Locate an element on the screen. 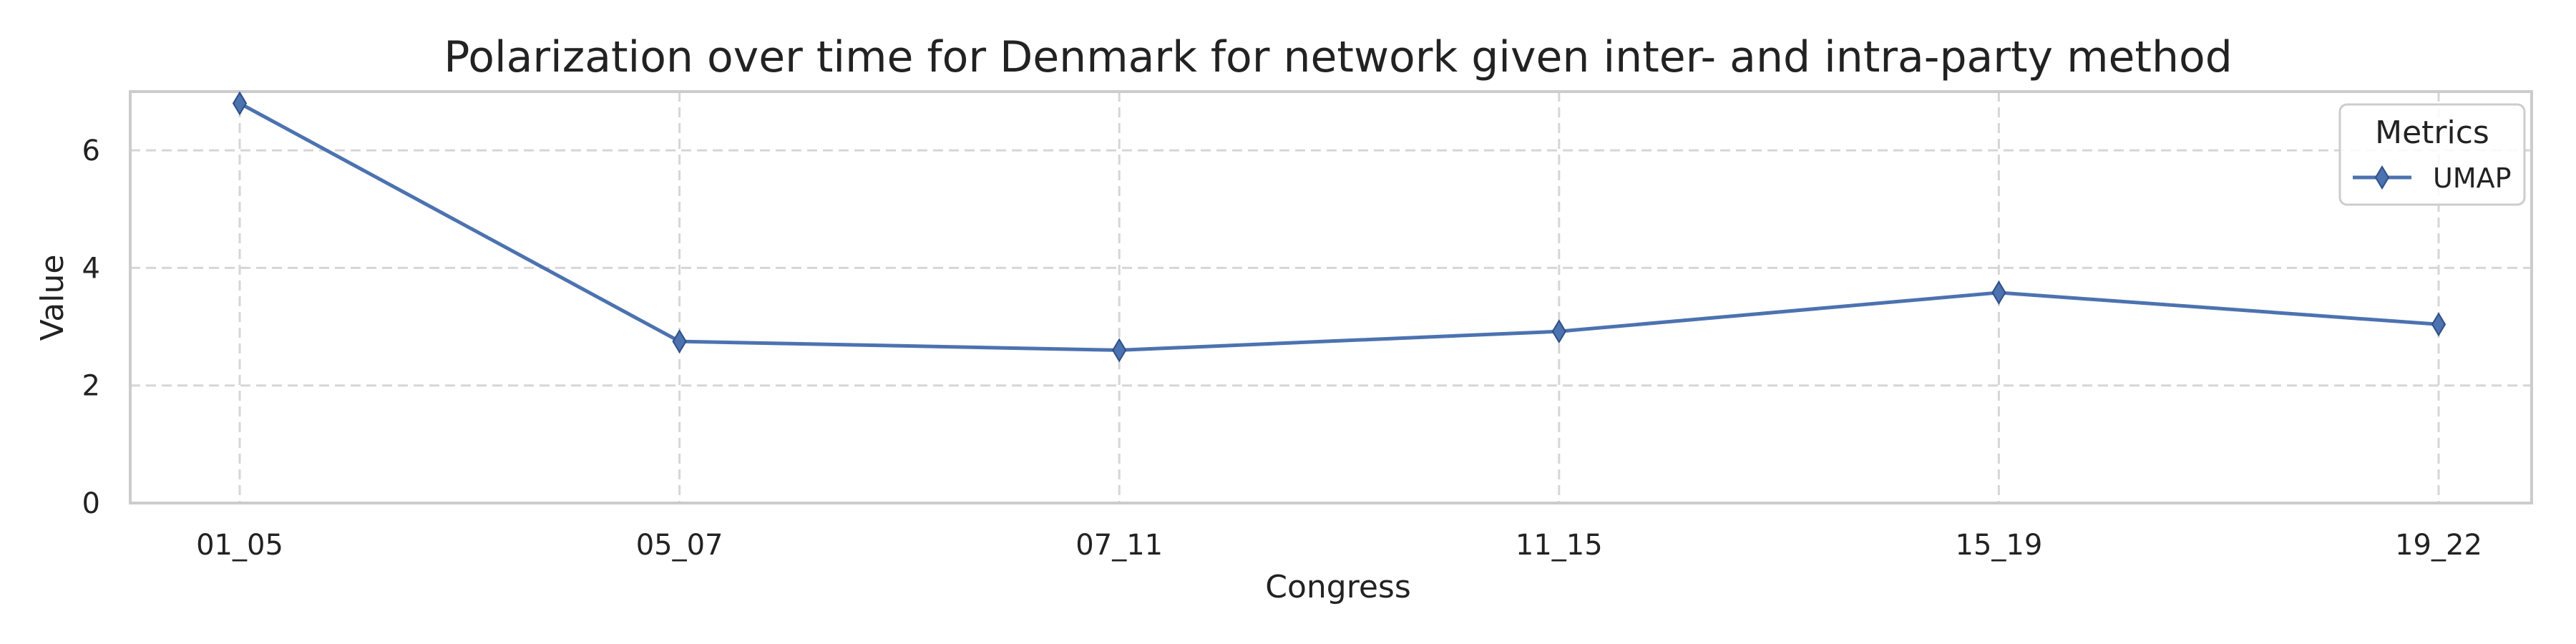  x-tick-label: 07_11 is located at coordinates (1119, 545).